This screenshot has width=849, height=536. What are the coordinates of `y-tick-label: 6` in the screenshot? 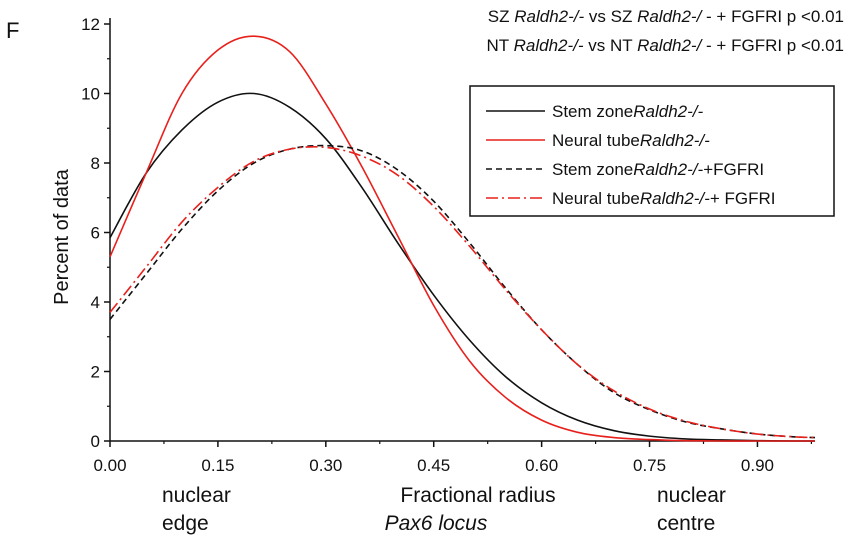 It's located at (95, 233).